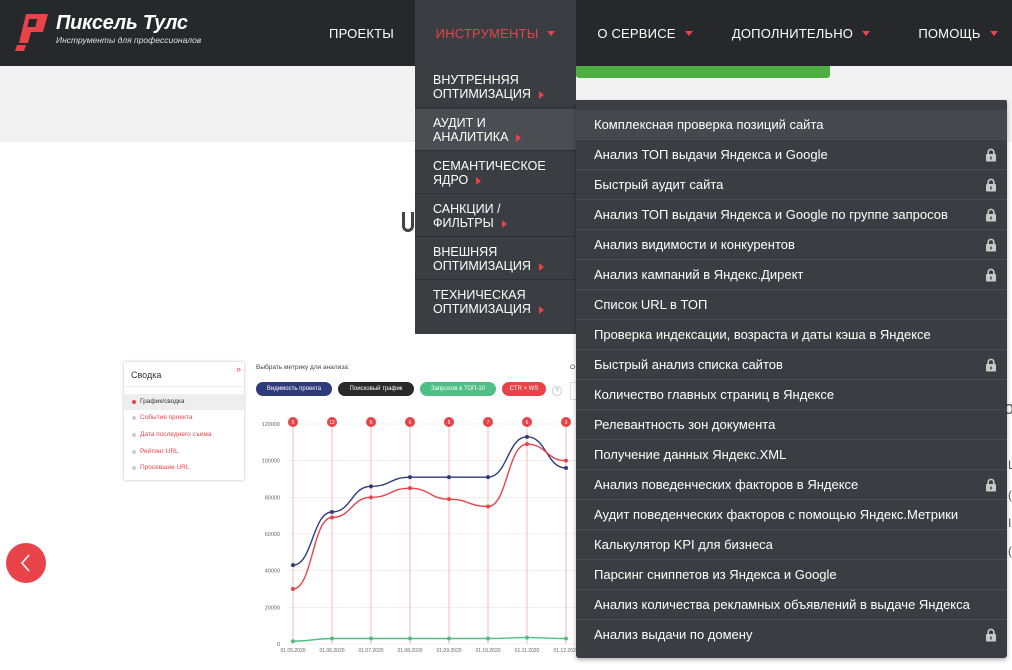 Image resolution: width=1012 pixels, height=670 pixels. I want to click on y-tick-label: 60000, so click(272, 535).